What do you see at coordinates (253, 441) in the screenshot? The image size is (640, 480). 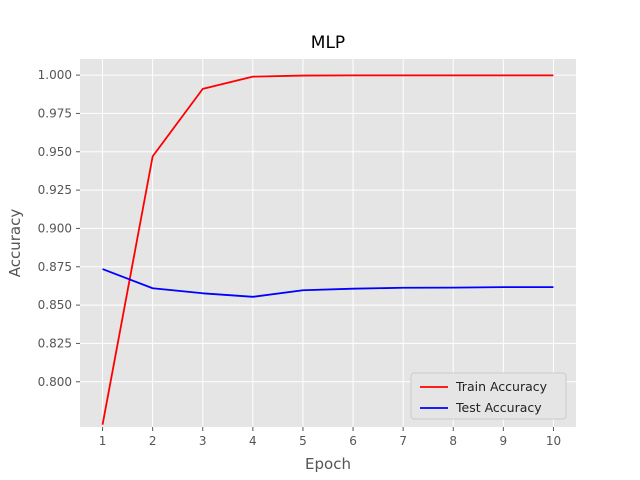 I see `x-tick-label: 4` at bounding box center [253, 441].